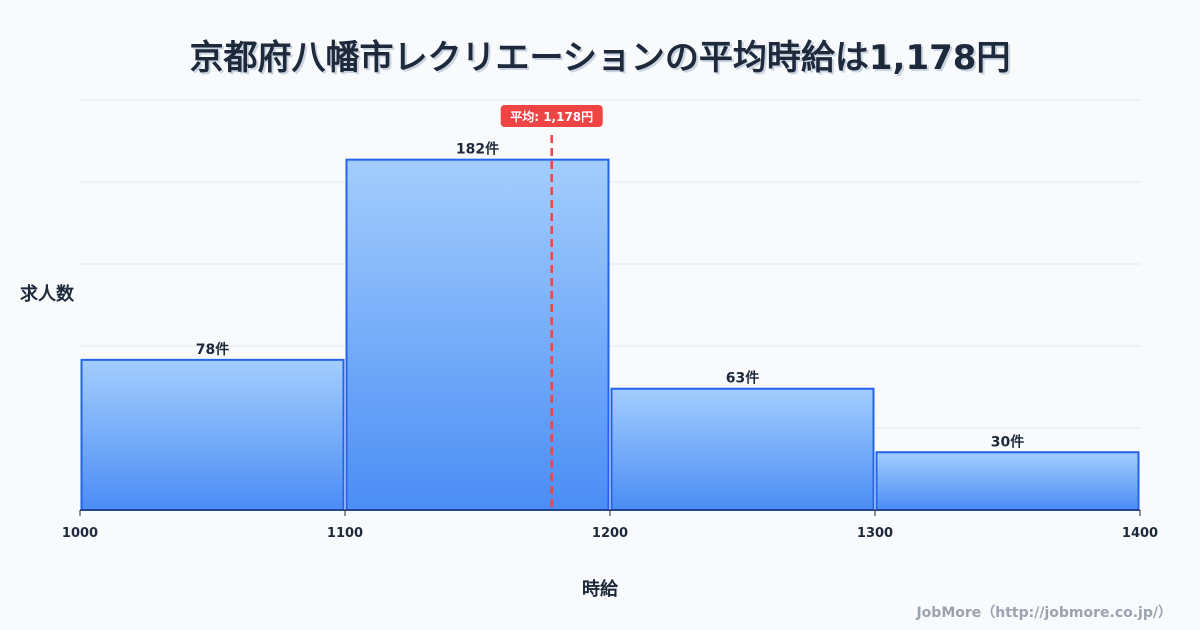 The height and width of the screenshot is (630, 1200). What do you see at coordinates (212, 349) in the screenshot?
I see `bar-value-label: 78件` at bounding box center [212, 349].